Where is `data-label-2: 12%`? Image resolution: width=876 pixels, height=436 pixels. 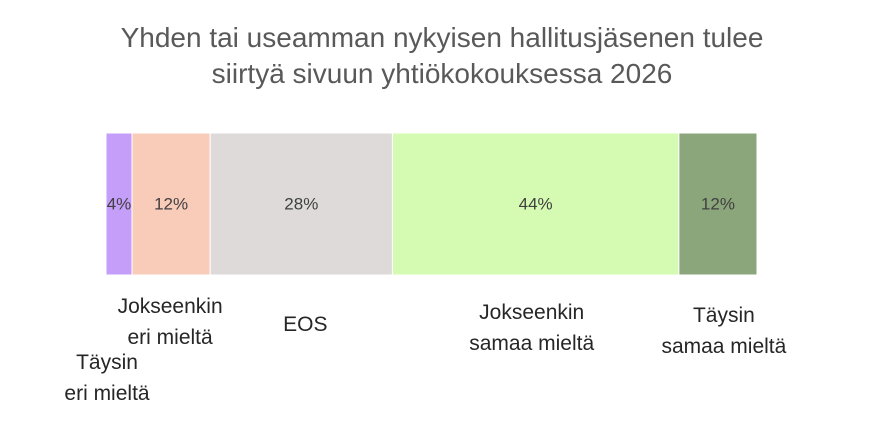
data-label-2: 12% is located at coordinates (171, 204).